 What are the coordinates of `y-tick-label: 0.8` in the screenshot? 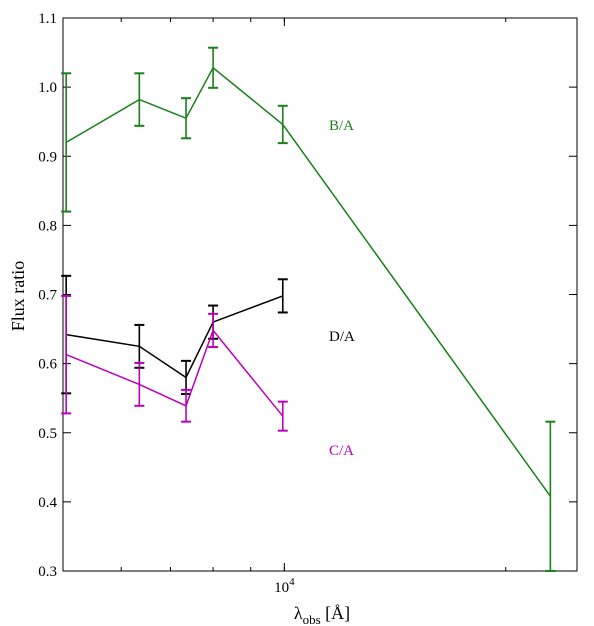 It's located at (47, 226).